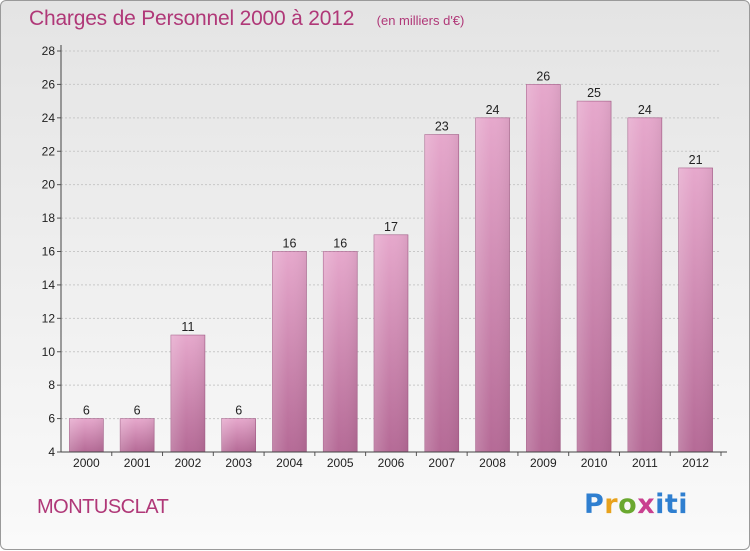  Describe the element at coordinates (636, 504) in the screenshot. I see `proxiti-logo: Proxiti` at that location.